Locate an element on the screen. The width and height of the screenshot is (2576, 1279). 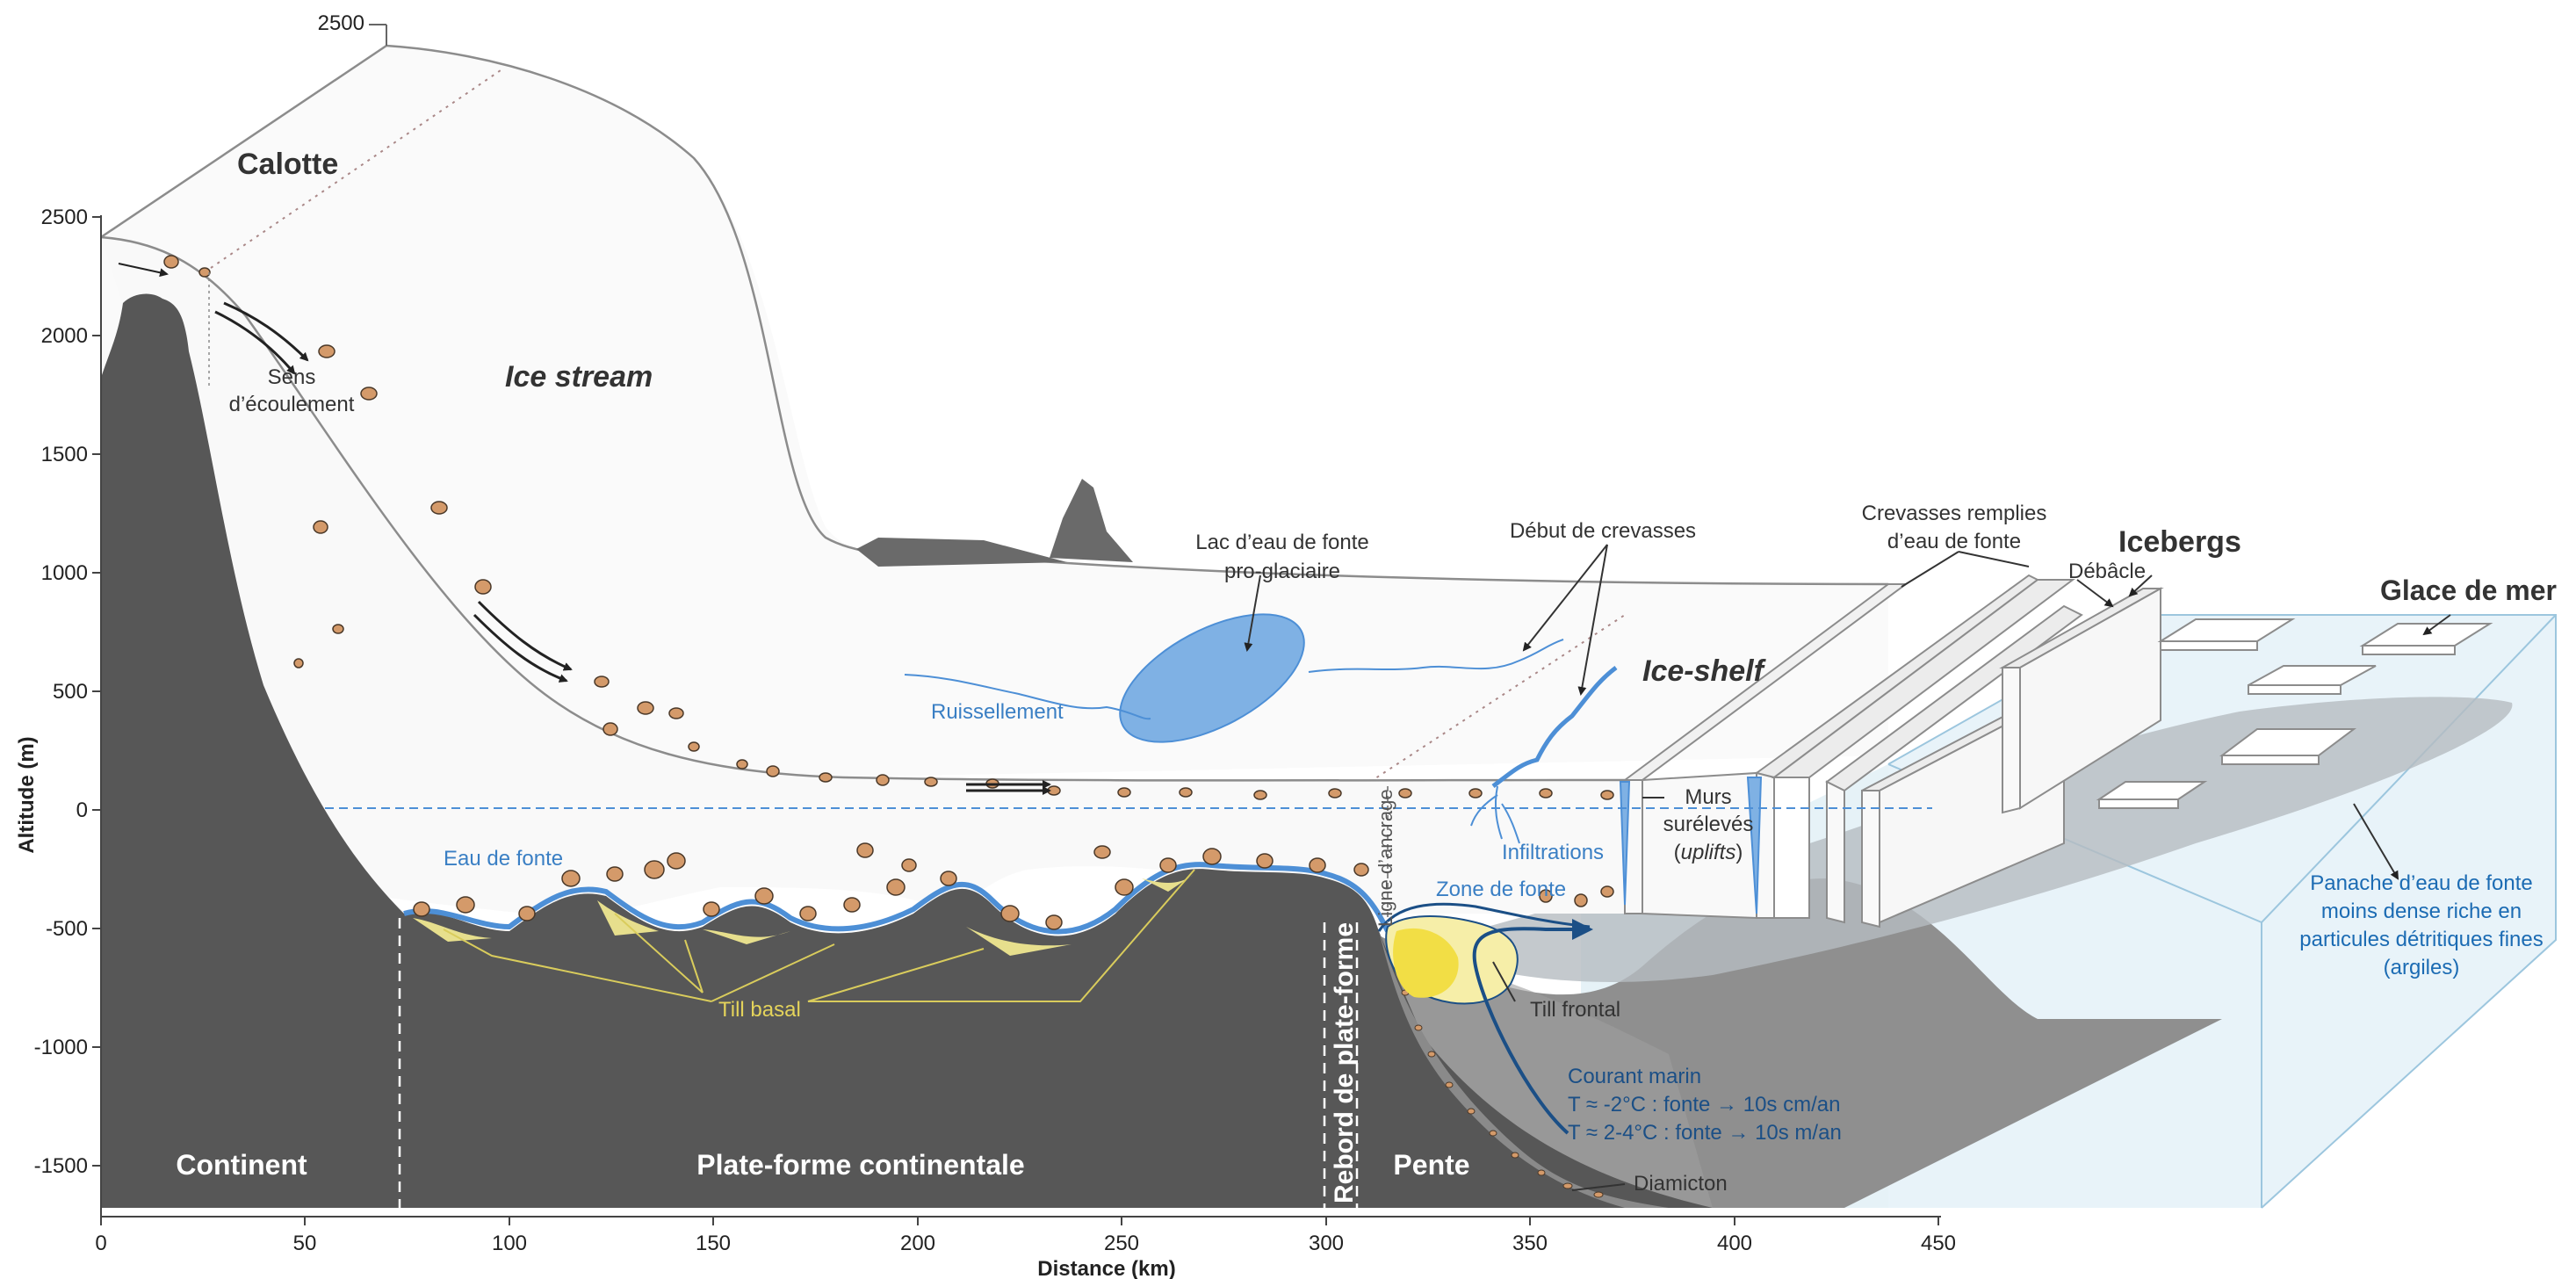
murs-paren-close: ) is located at coordinates (1739, 852).